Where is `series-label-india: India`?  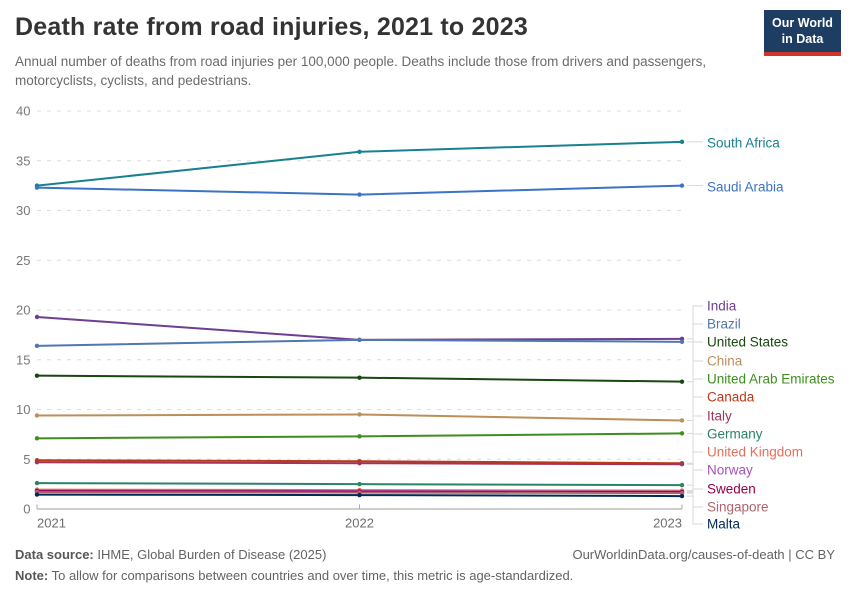 series-label-india: India is located at coordinates (722, 306).